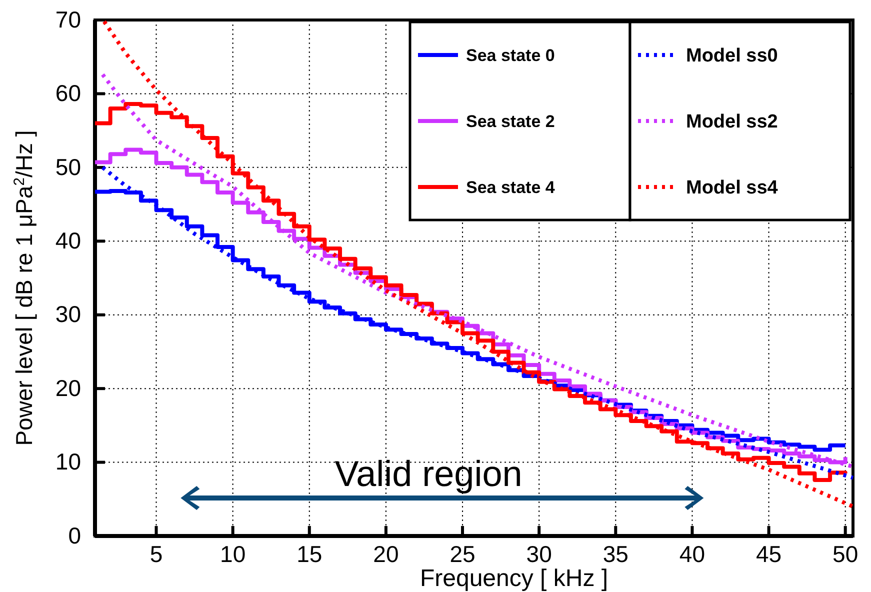 The width and height of the screenshot is (871, 592). I want to click on y-tick-label: 10, so click(68, 461).